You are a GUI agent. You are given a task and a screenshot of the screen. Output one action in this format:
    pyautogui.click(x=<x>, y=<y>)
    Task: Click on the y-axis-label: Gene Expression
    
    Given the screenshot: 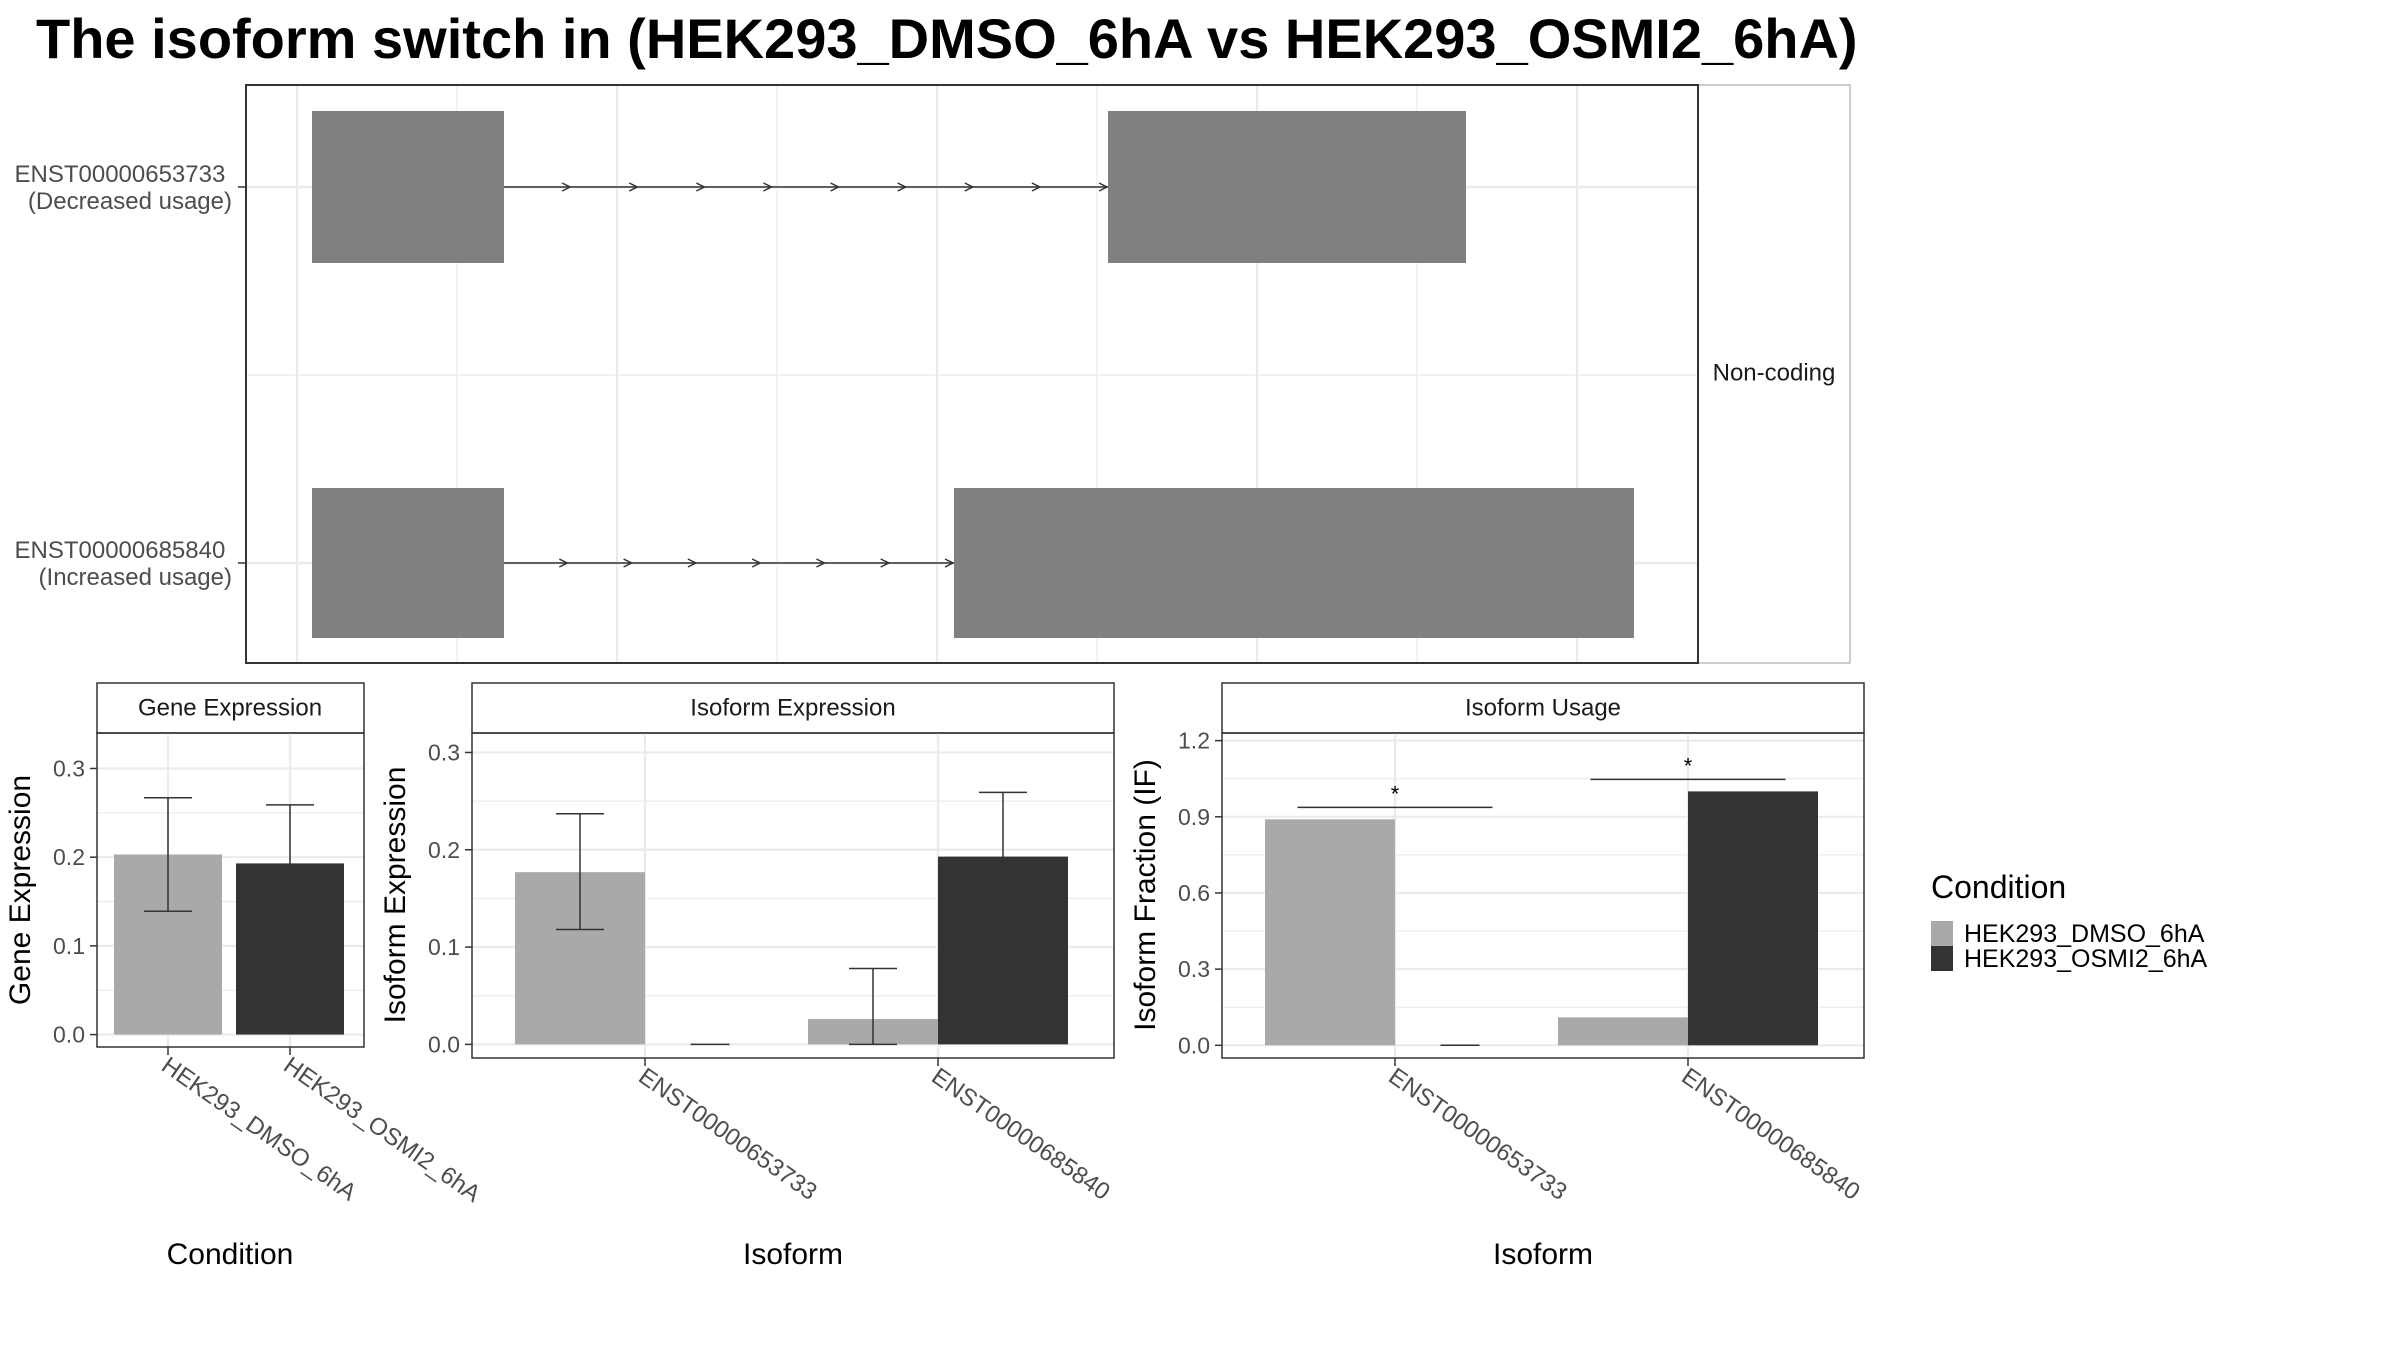 What is the action you would take?
    pyautogui.click(x=20, y=890)
    